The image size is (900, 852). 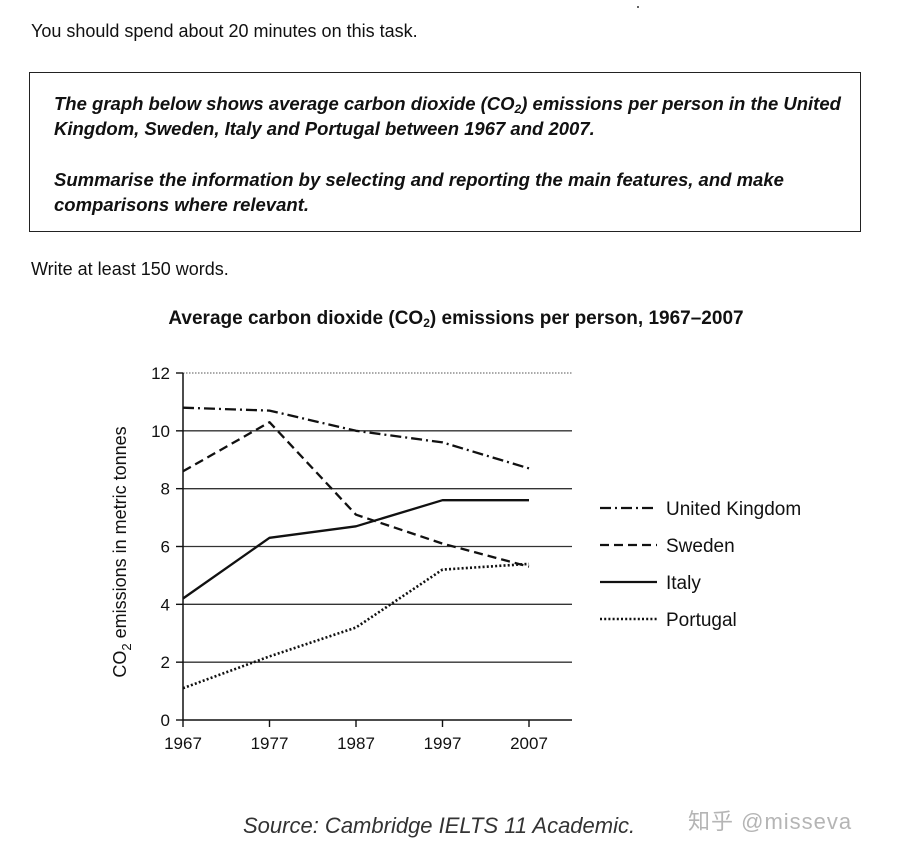 I want to click on legend-label-united-kingdom: United Kingdom, so click(x=733, y=509).